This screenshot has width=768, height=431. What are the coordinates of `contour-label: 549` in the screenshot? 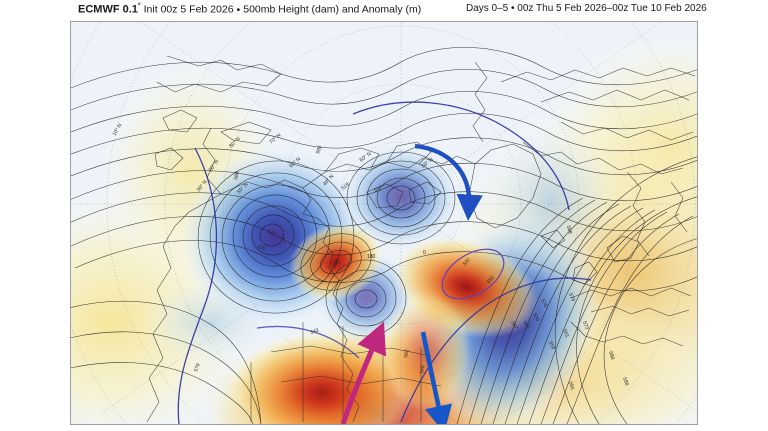 It's located at (422, 369).